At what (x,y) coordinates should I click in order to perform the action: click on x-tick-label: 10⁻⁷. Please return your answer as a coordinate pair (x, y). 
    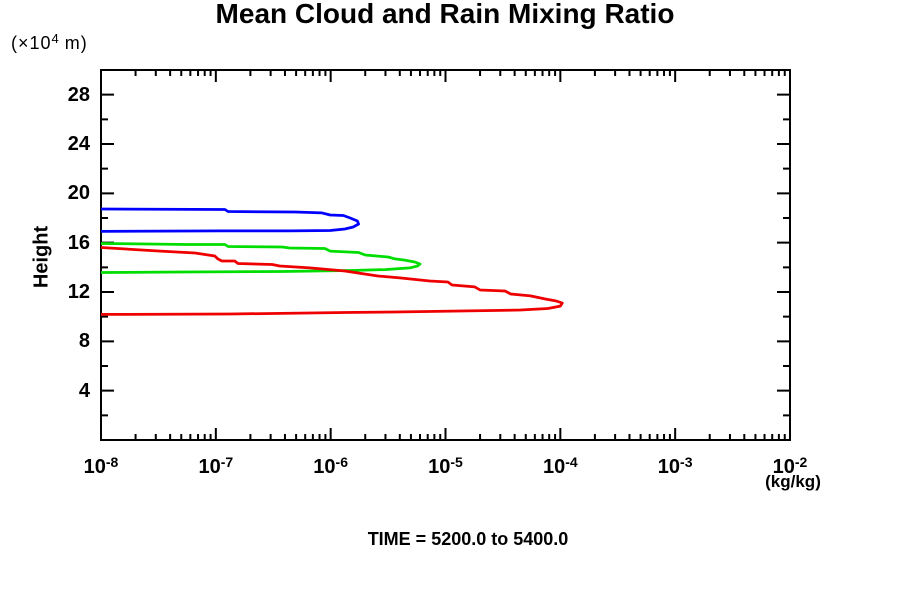
    Looking at the image, I should click on (216, 466).